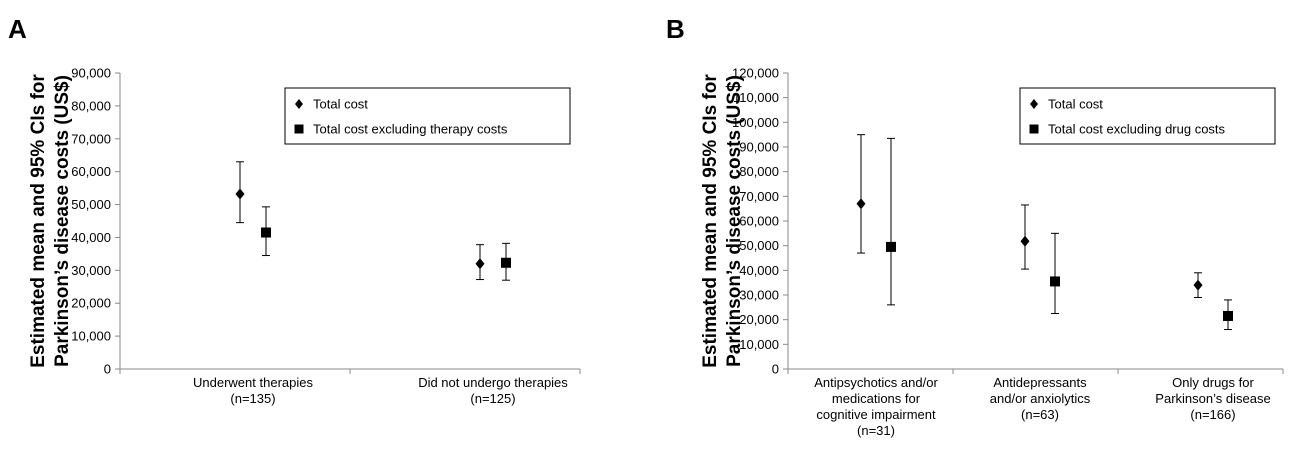 The image size is (1291, 454). Describe the element at coordinates (493, 382) in the screenshot. I see `x-category-label: Did not undergo therapies` at that location.